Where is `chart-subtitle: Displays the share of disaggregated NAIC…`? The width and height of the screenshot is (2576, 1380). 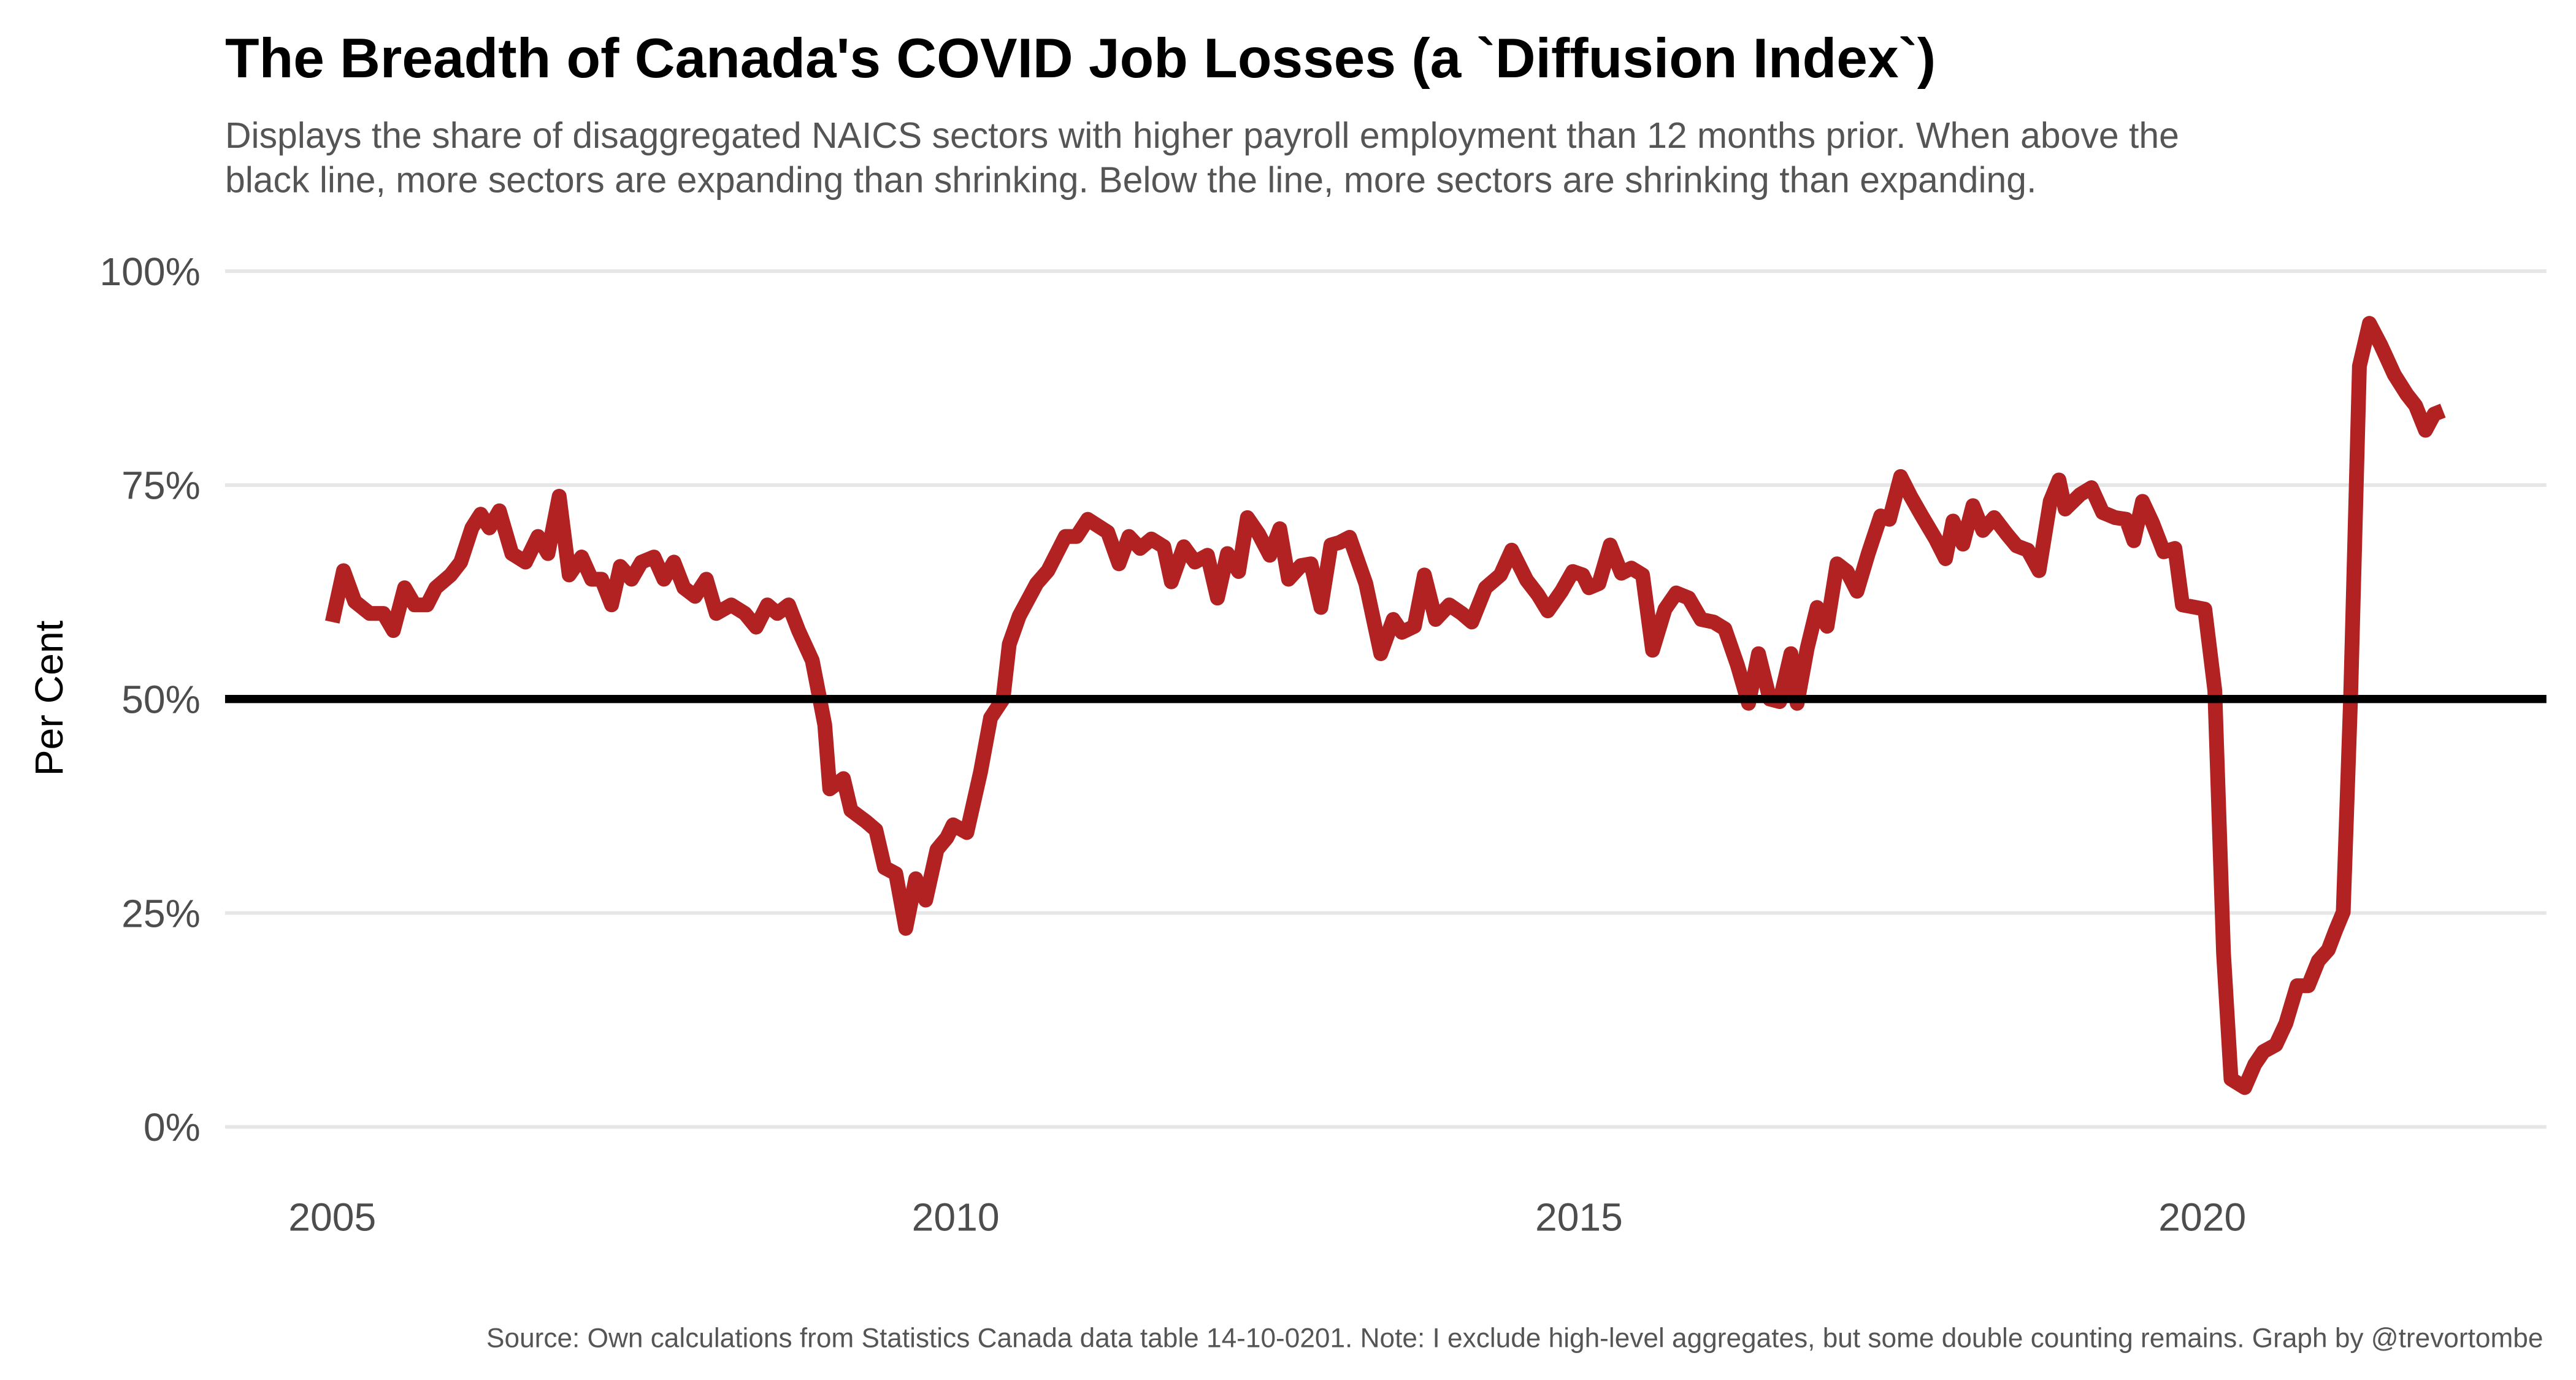
chart-subtitle: Displays the share of disaggregated NAIC… is located at coordinates (1202, 136).